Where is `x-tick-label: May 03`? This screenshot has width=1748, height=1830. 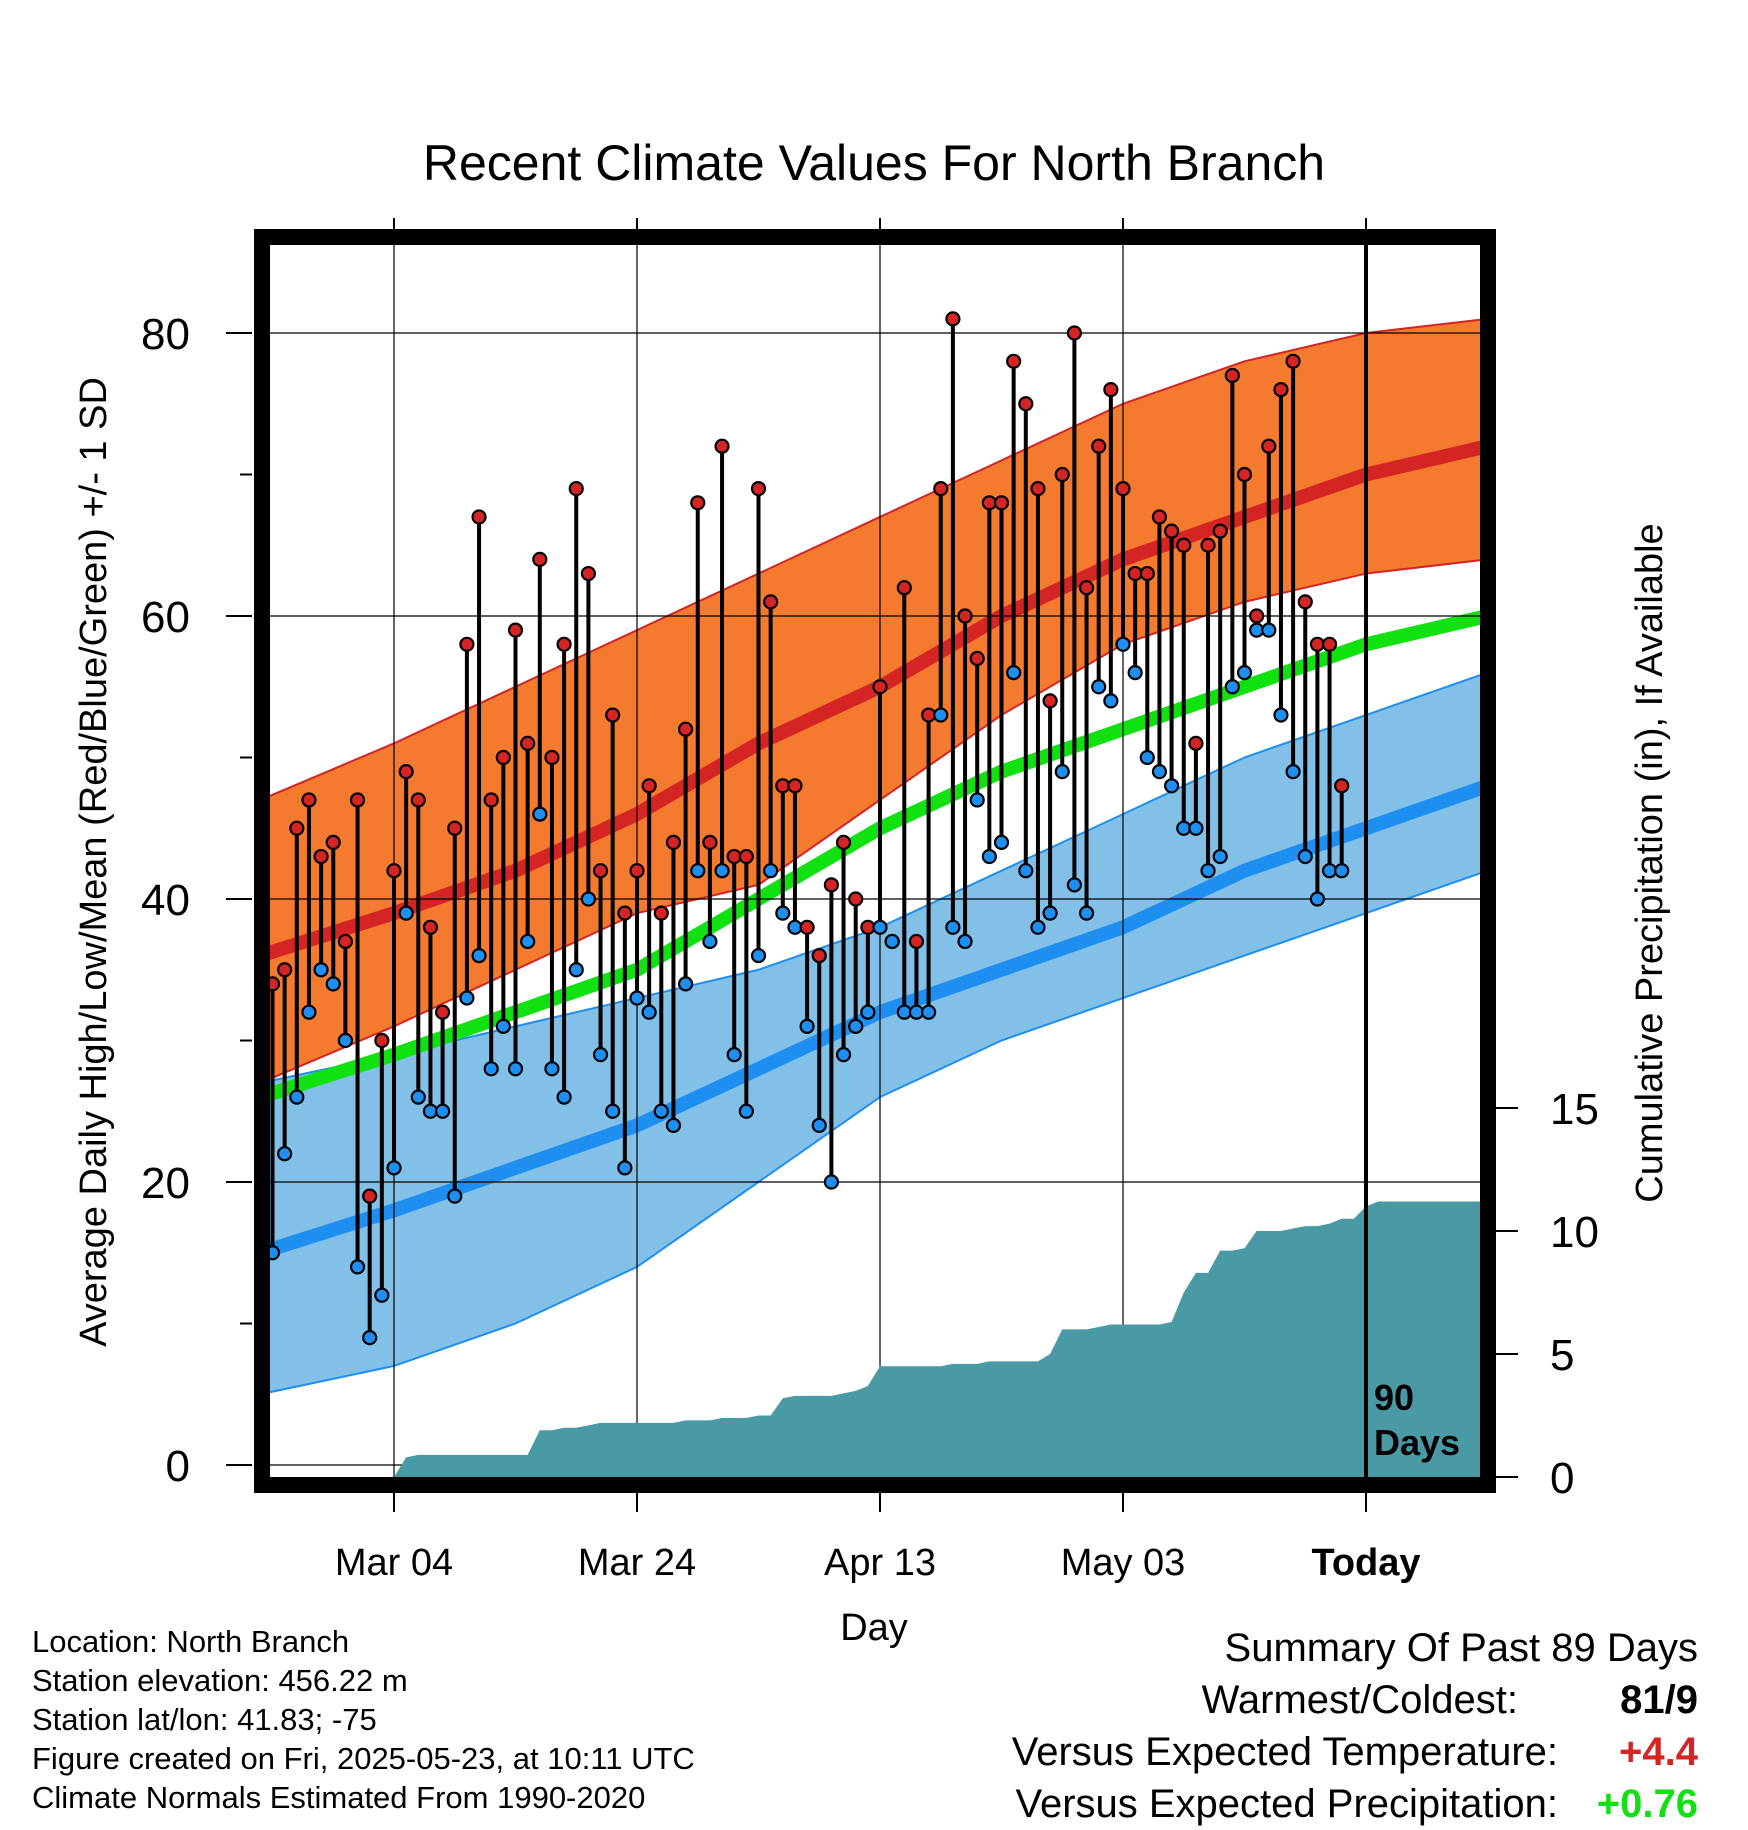
x-tick-label: May 03 is located at coordinates (1123, 1563).